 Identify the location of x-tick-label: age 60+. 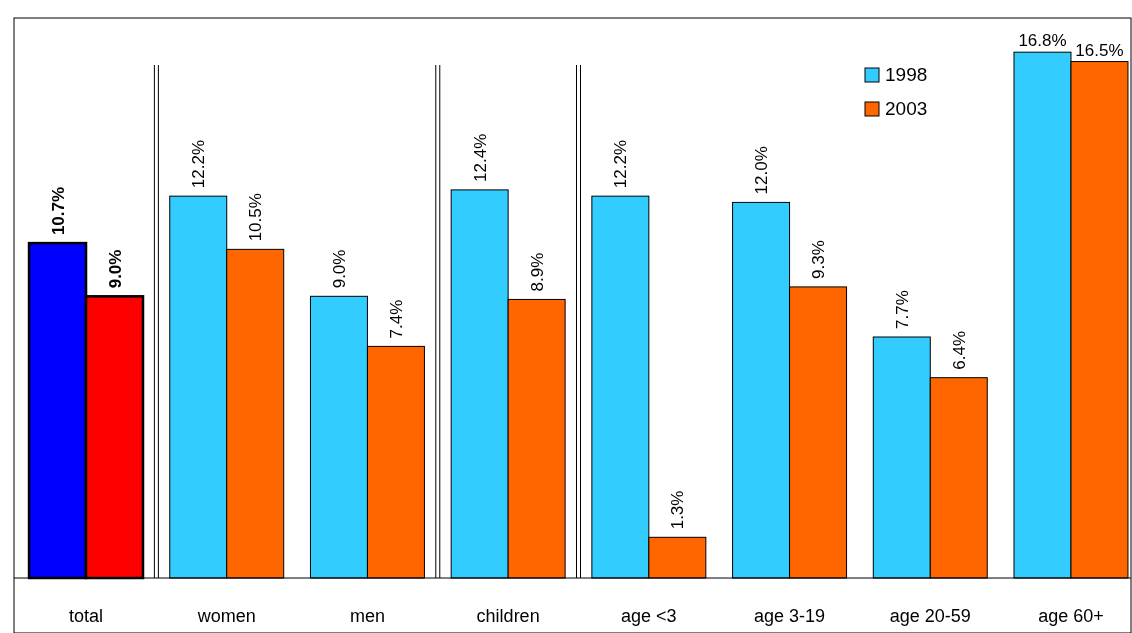
(1071, 616).